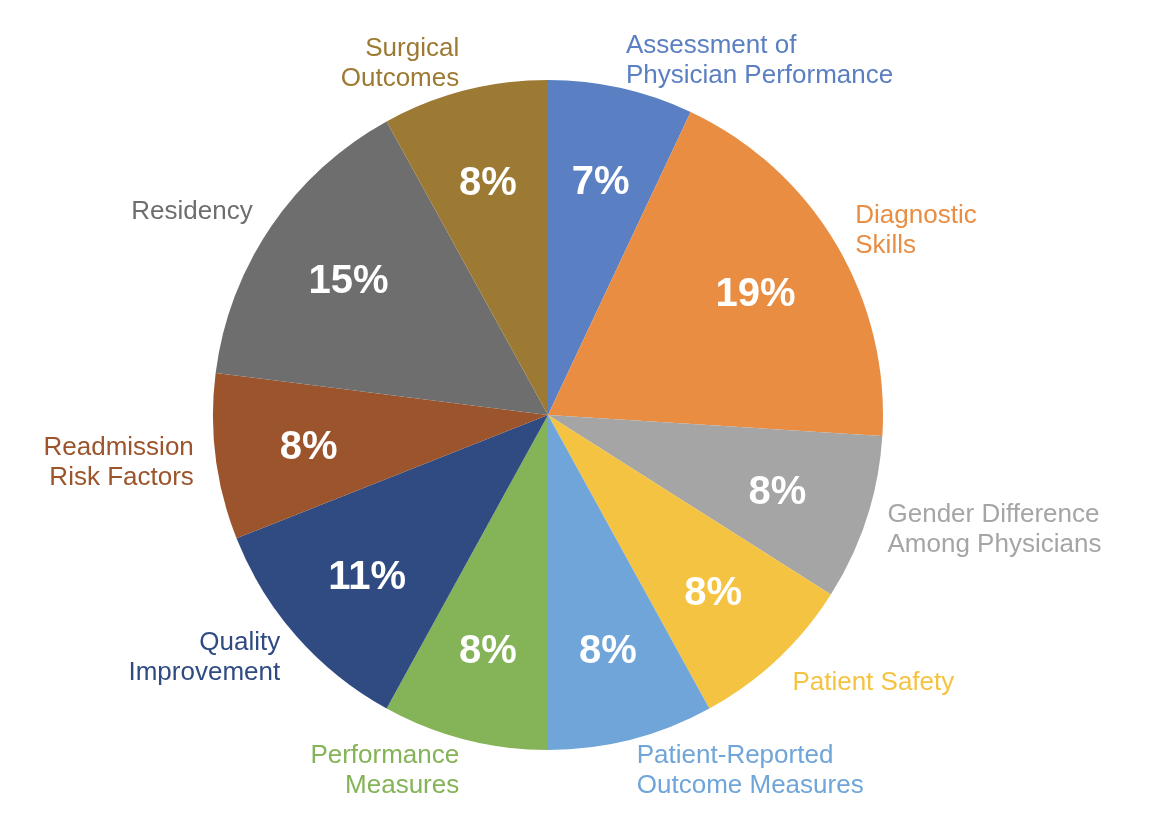 This screenshot has width=1152, height=823. What do you see at coordinates (380, 456) in the screenshot?
I see `pie-slice` at bounding box center [380, 456].